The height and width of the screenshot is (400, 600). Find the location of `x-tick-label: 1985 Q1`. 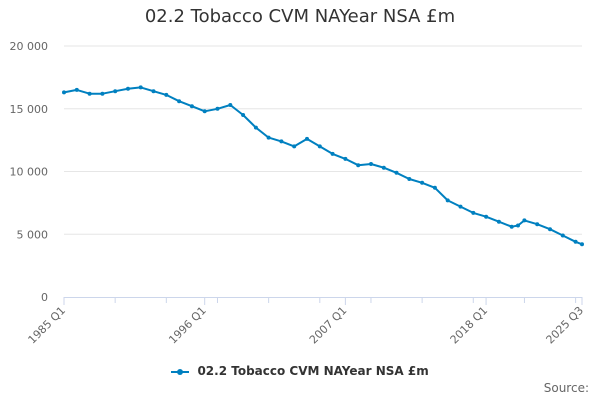

x-tick-label: 1985 Q1 is located at coordinates (47, 325).